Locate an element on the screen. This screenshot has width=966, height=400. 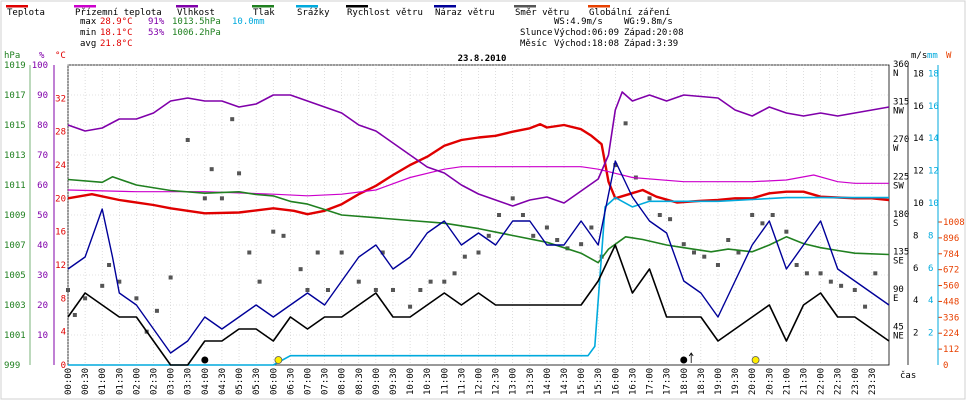
x-tick-label: 08:00 is located at coordinates (343, 381).